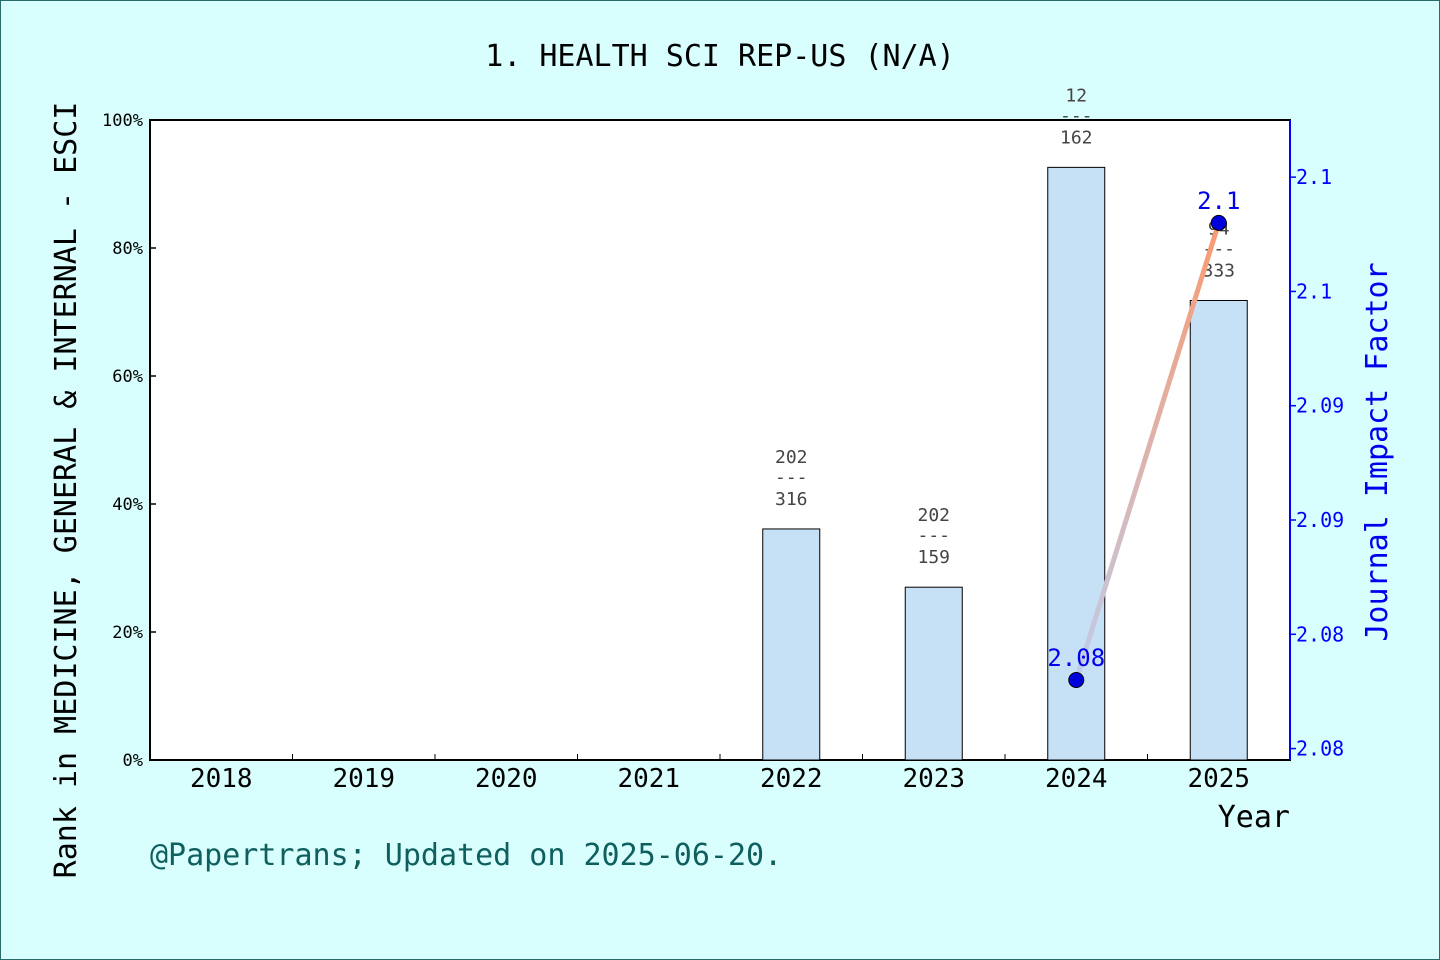 The width and height of the screenshot is (1440, 960). What do you see at coordinates (1147, 451) in the screenshot?
I see `jif-line` at bounding box center [1147, 451].